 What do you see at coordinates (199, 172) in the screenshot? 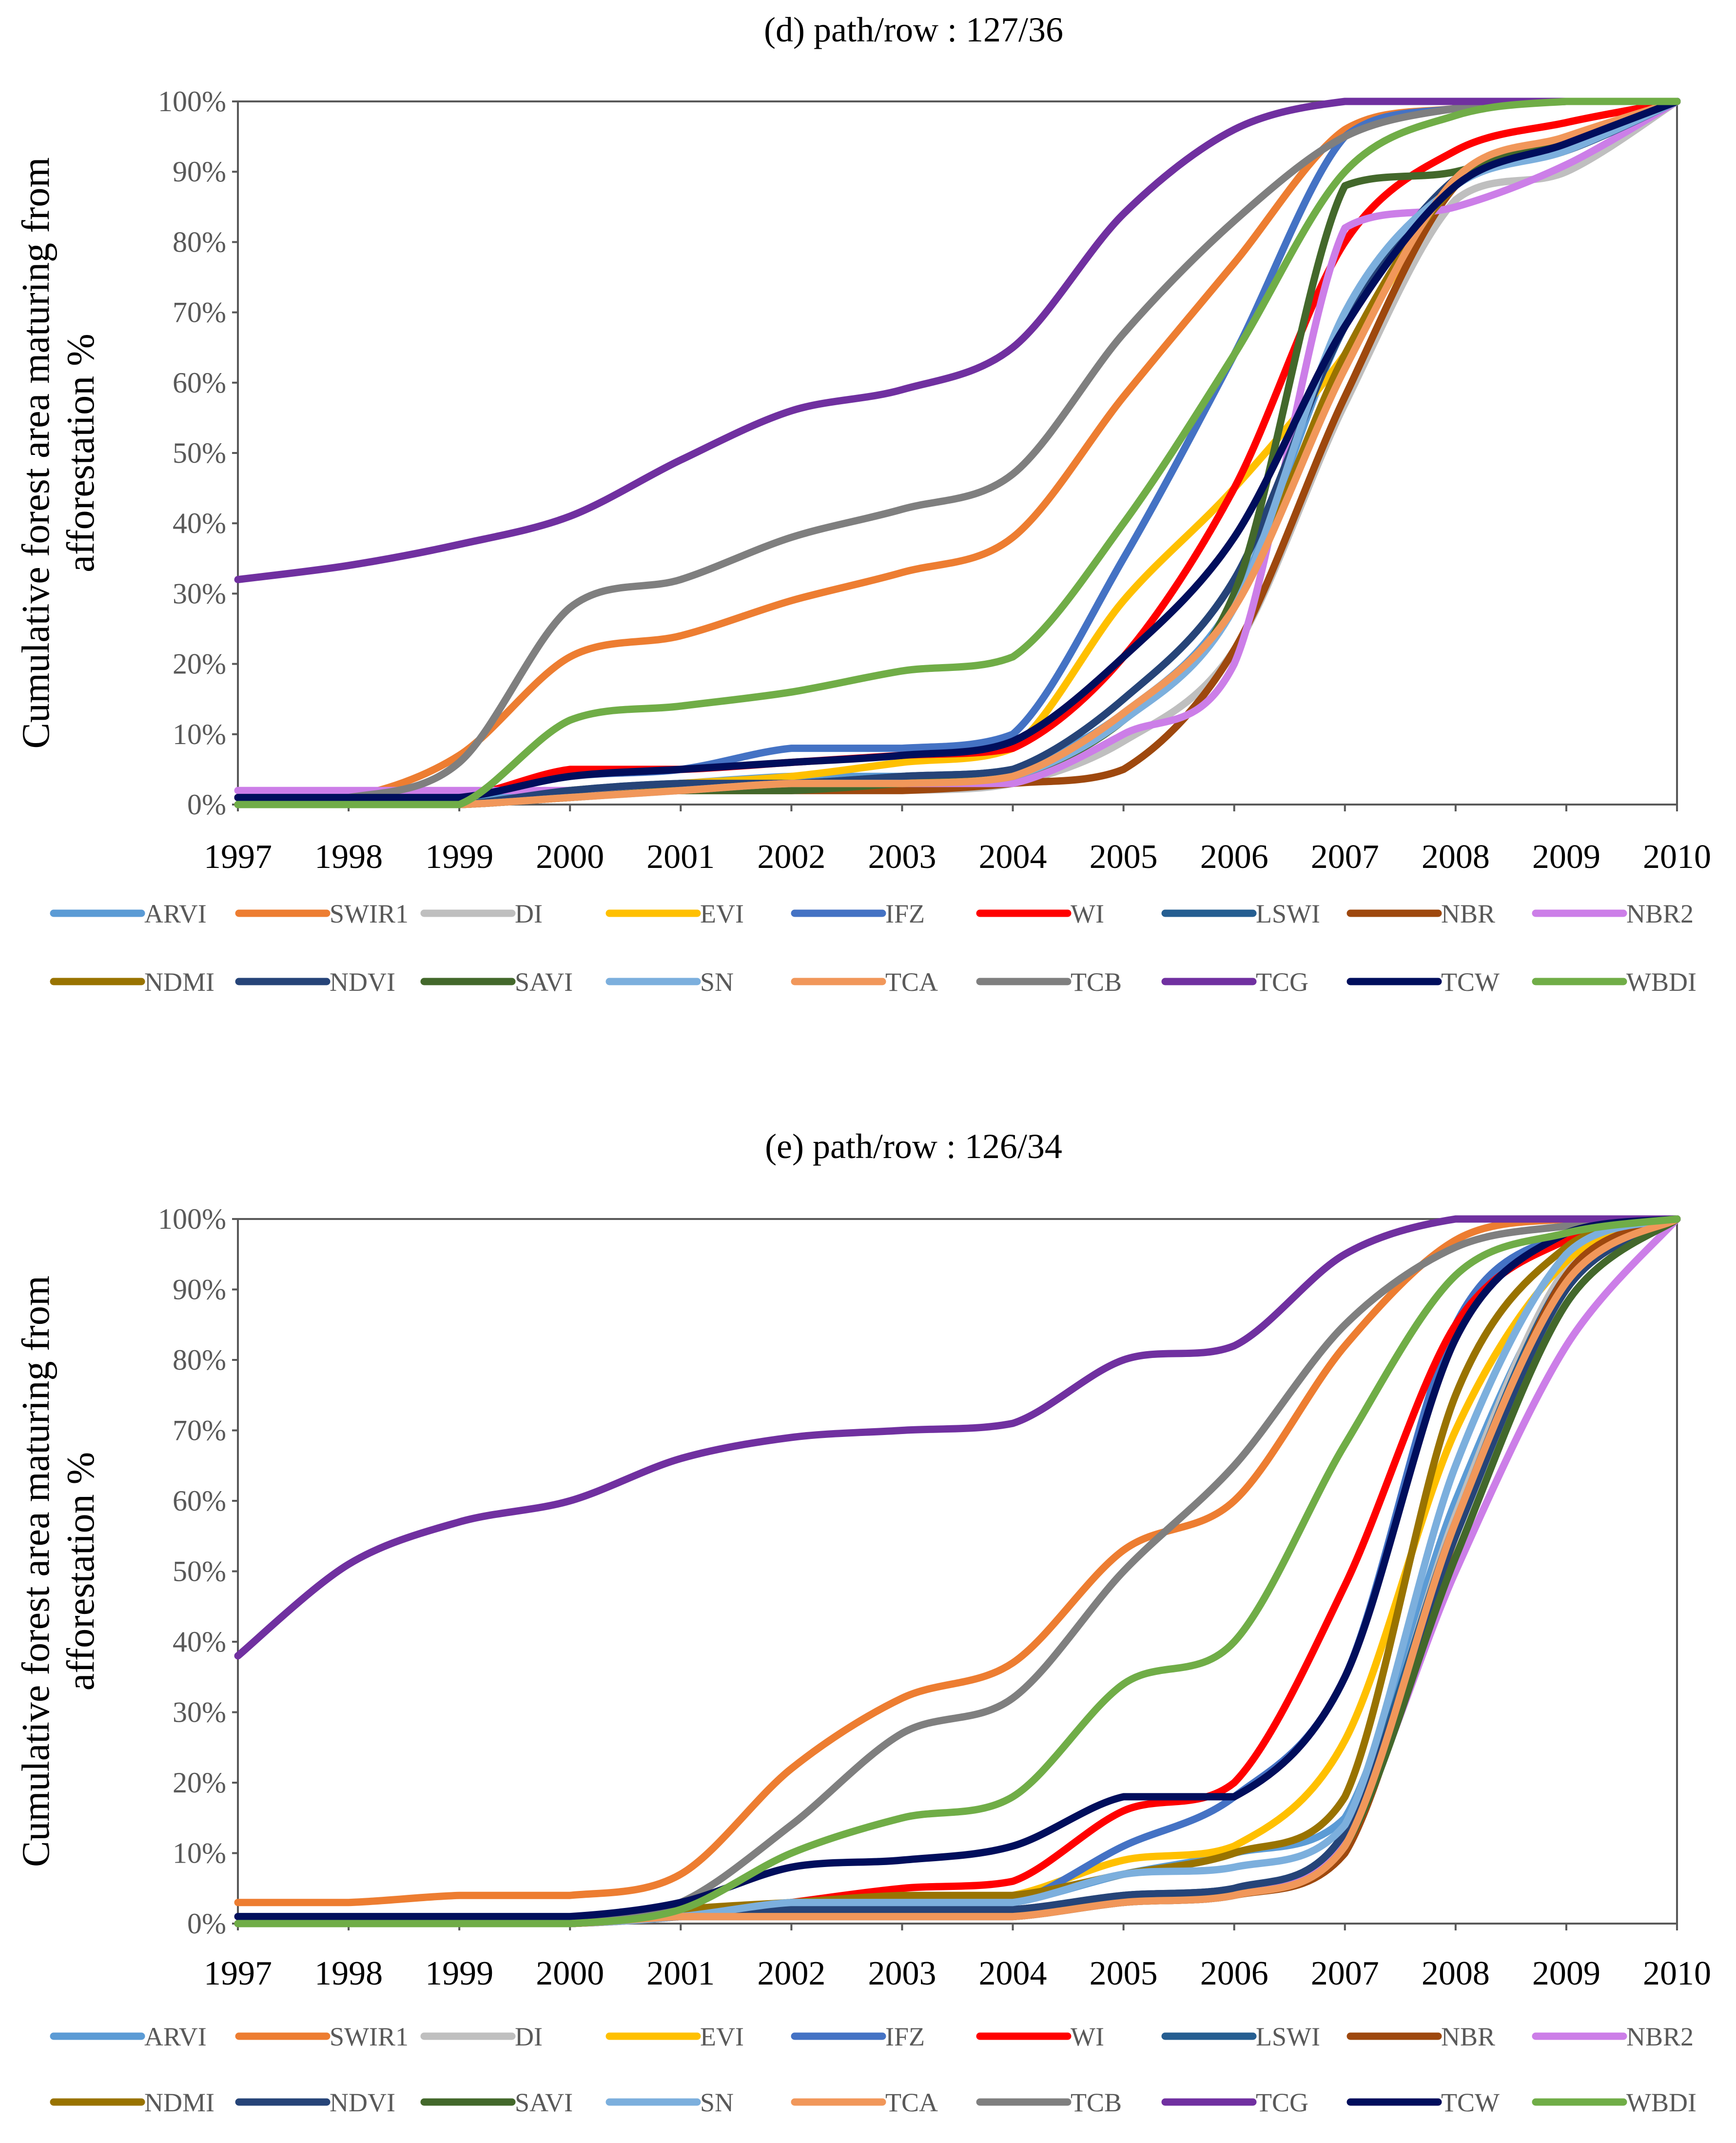
I see `y-tick-label: 90%` at bounding box center [199, 172].